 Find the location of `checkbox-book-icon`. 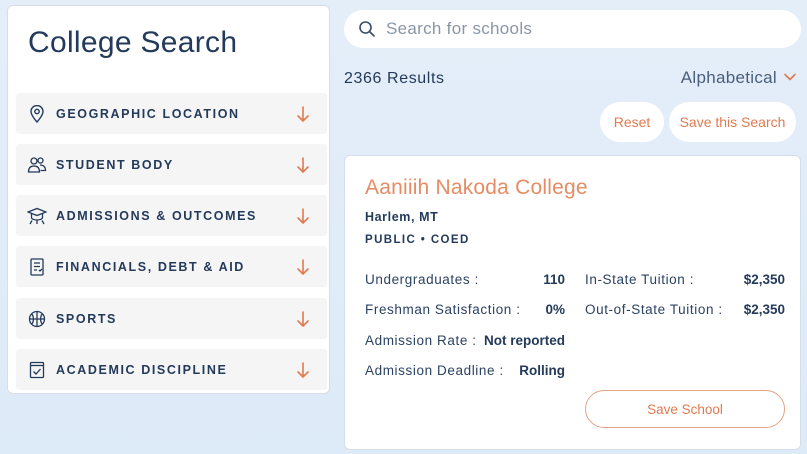

checkbox-book-icon is located at coordinates (37, 370).